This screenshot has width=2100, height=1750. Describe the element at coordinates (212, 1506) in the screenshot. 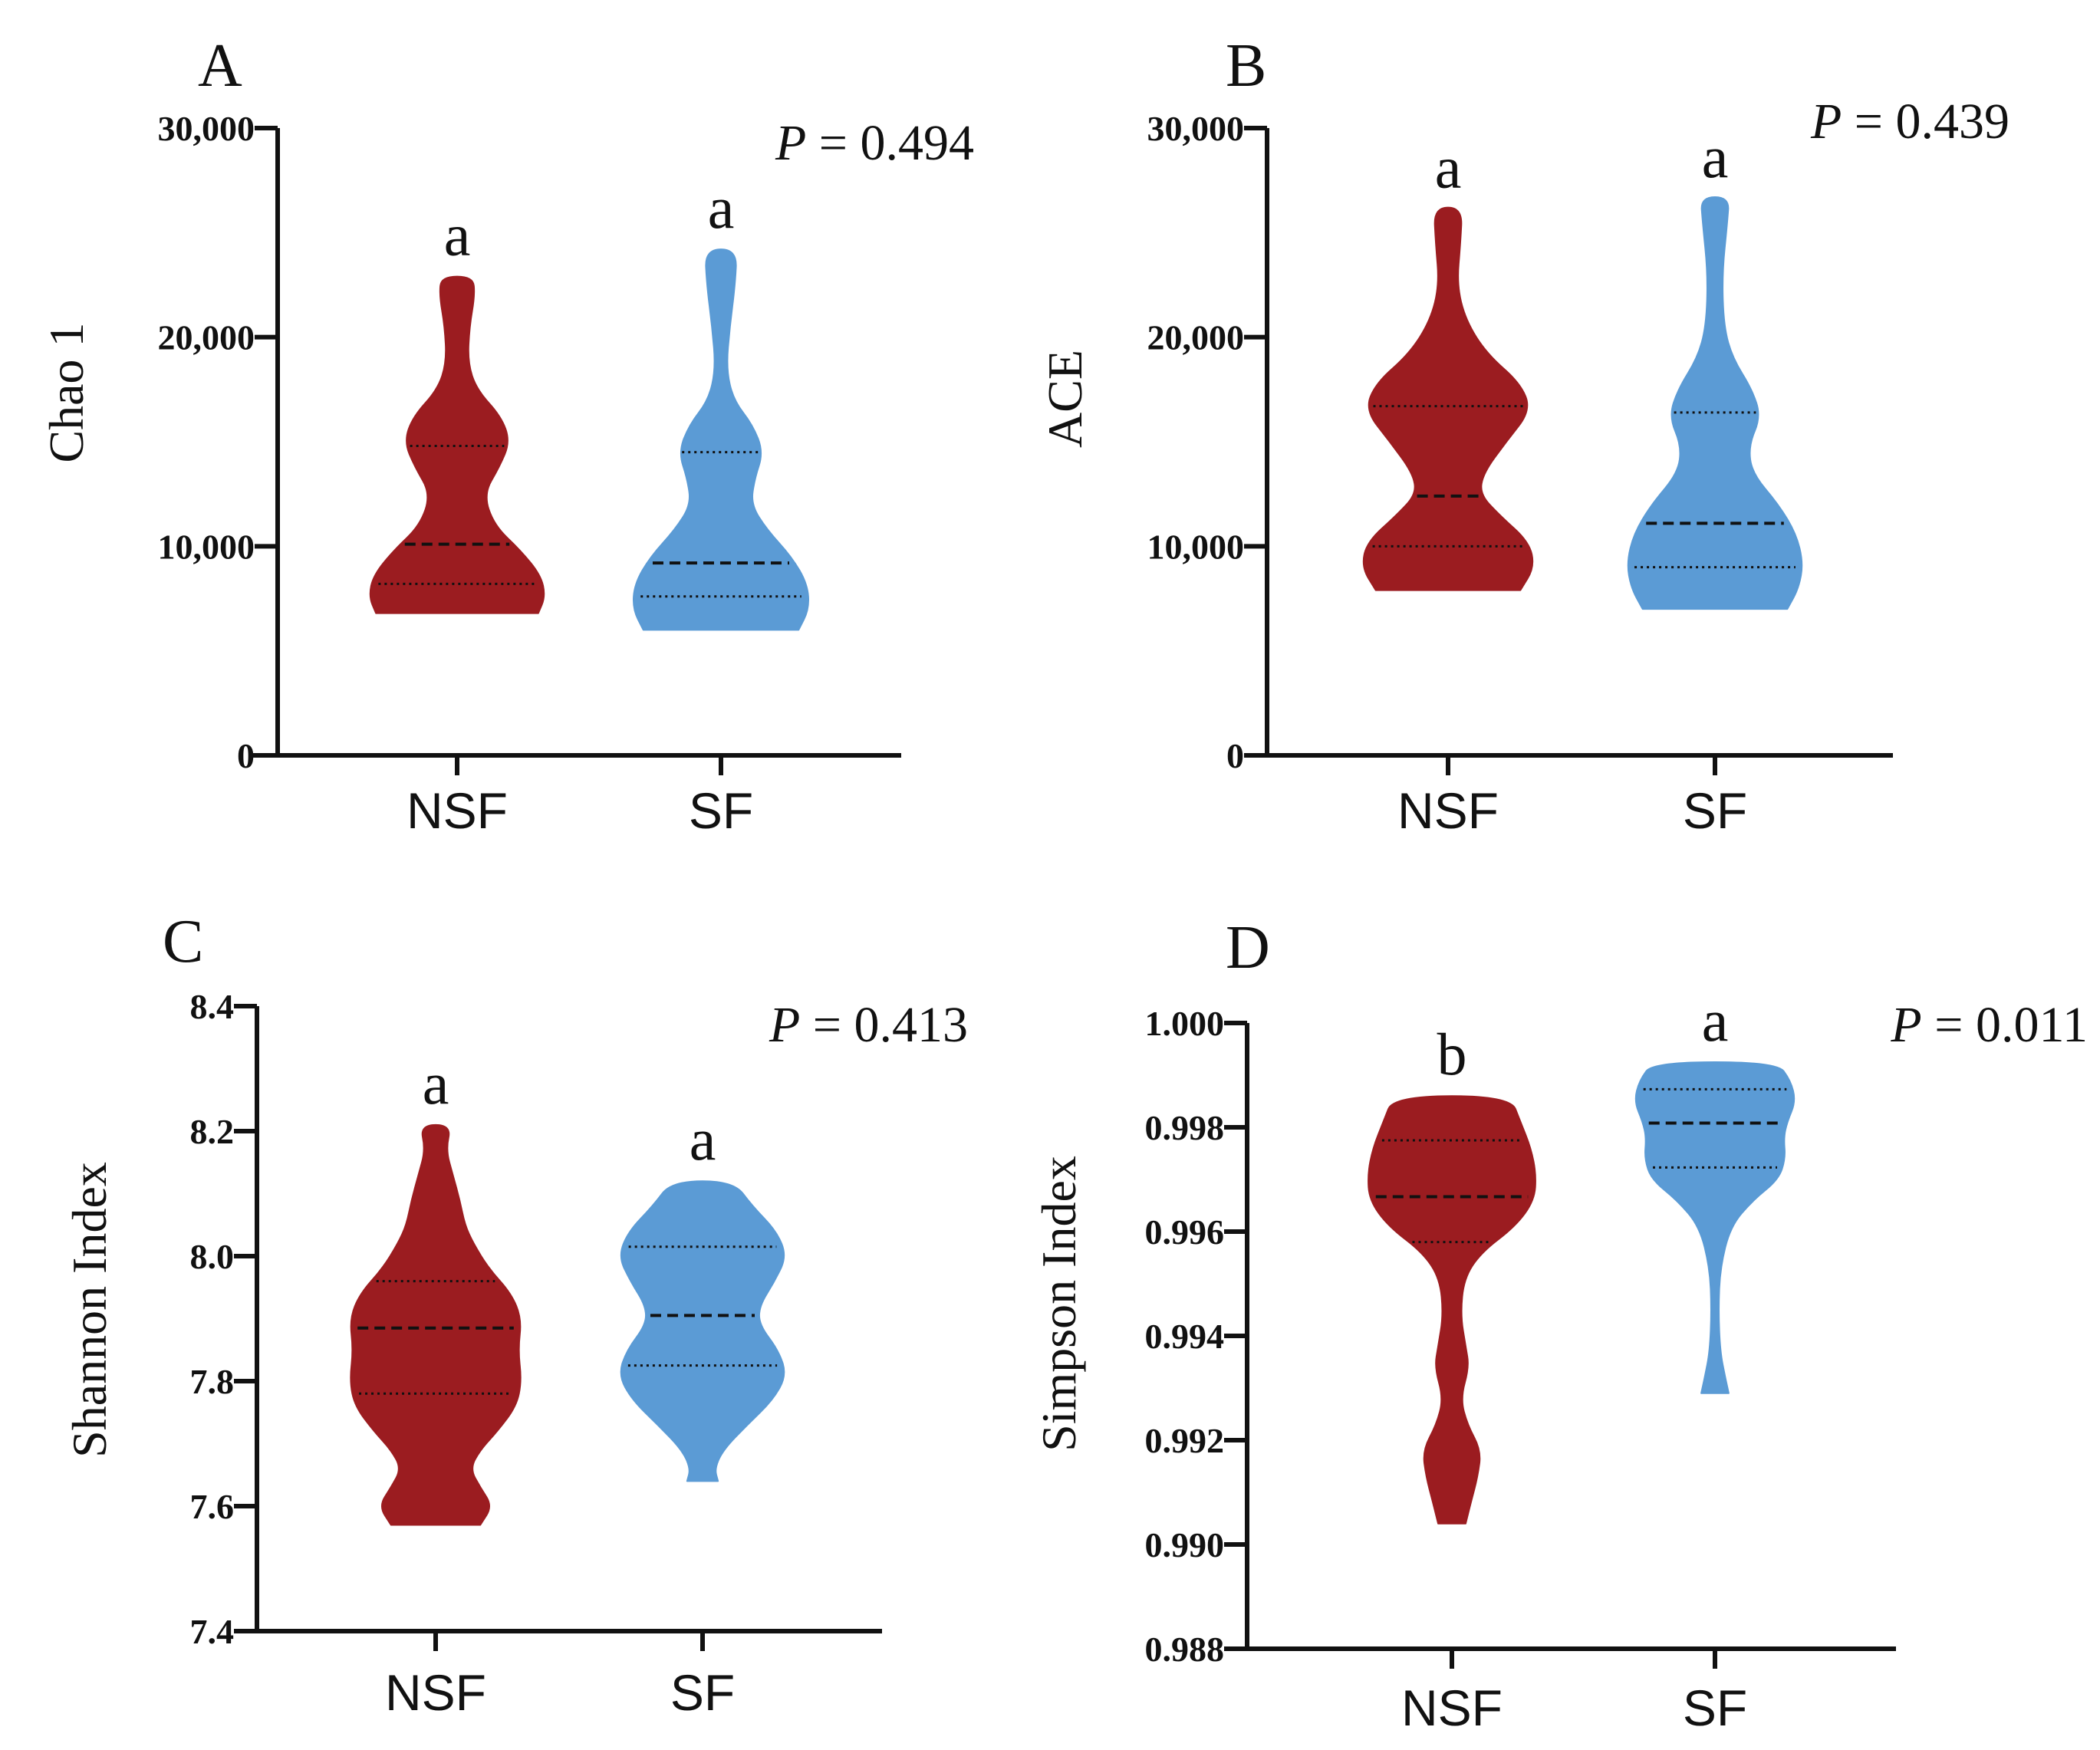

I see `y-tick-label: 7.6` at that location.